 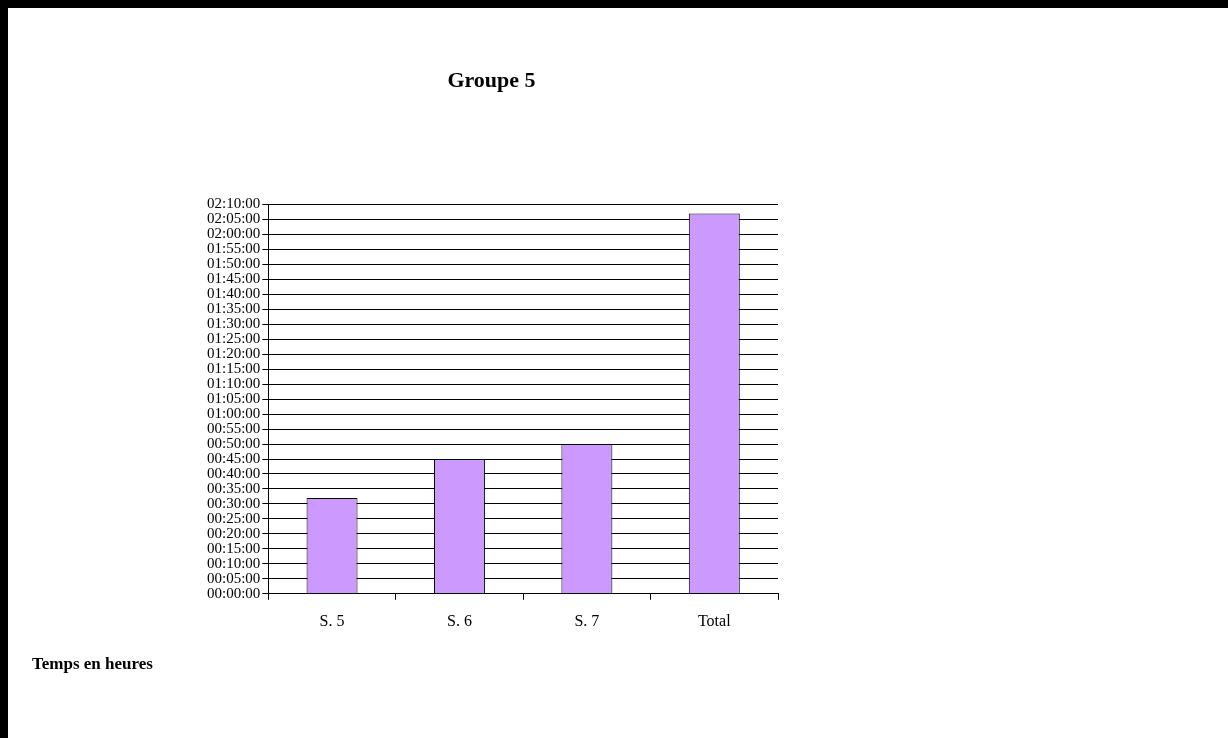 I want to click on y-tick-label: 01:50:00, so click(x=233, y=263).